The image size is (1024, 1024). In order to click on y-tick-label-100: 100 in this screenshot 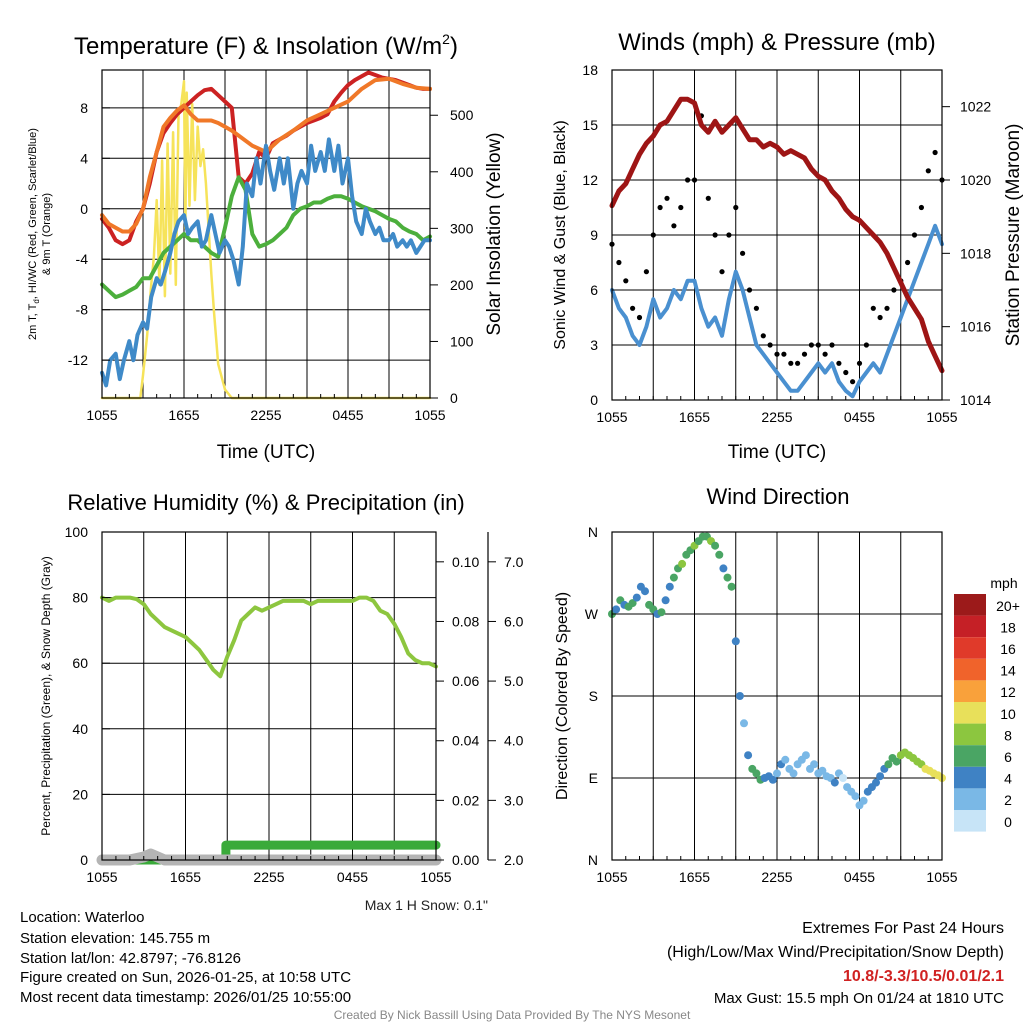, I will do `click(77, 532)`.